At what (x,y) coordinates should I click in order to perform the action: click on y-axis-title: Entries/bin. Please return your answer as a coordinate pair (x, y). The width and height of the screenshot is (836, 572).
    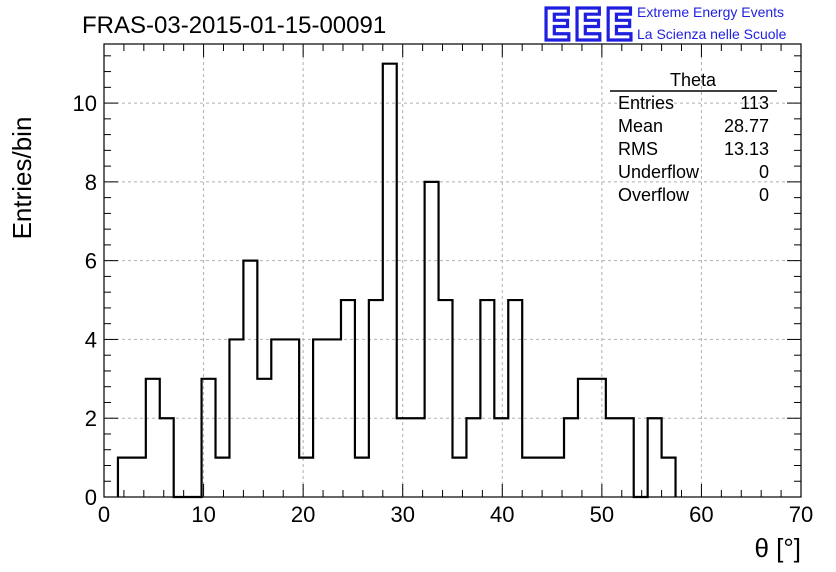
    Looking at the image, I should click on (22, 178).